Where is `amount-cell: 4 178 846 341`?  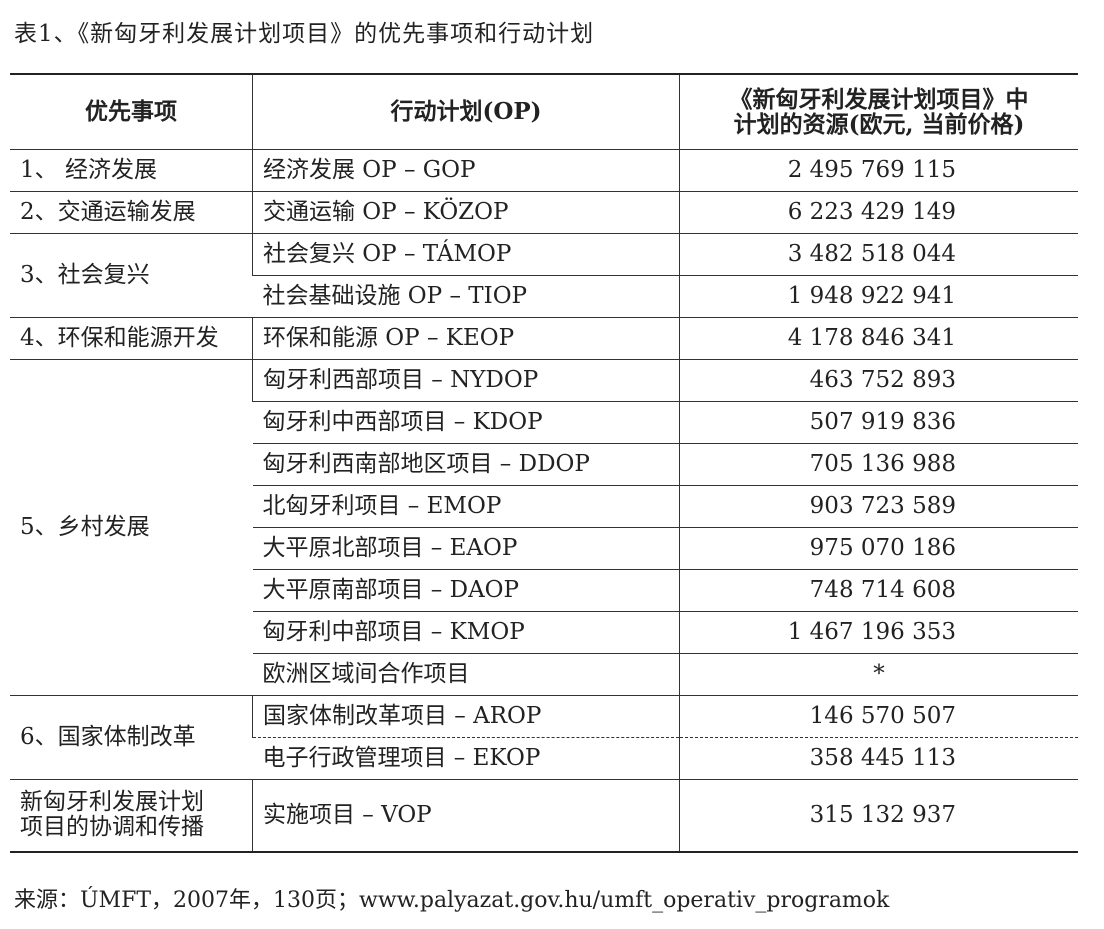
amount-cell: 4 178 846 341 is located at coordinates (878, 338).